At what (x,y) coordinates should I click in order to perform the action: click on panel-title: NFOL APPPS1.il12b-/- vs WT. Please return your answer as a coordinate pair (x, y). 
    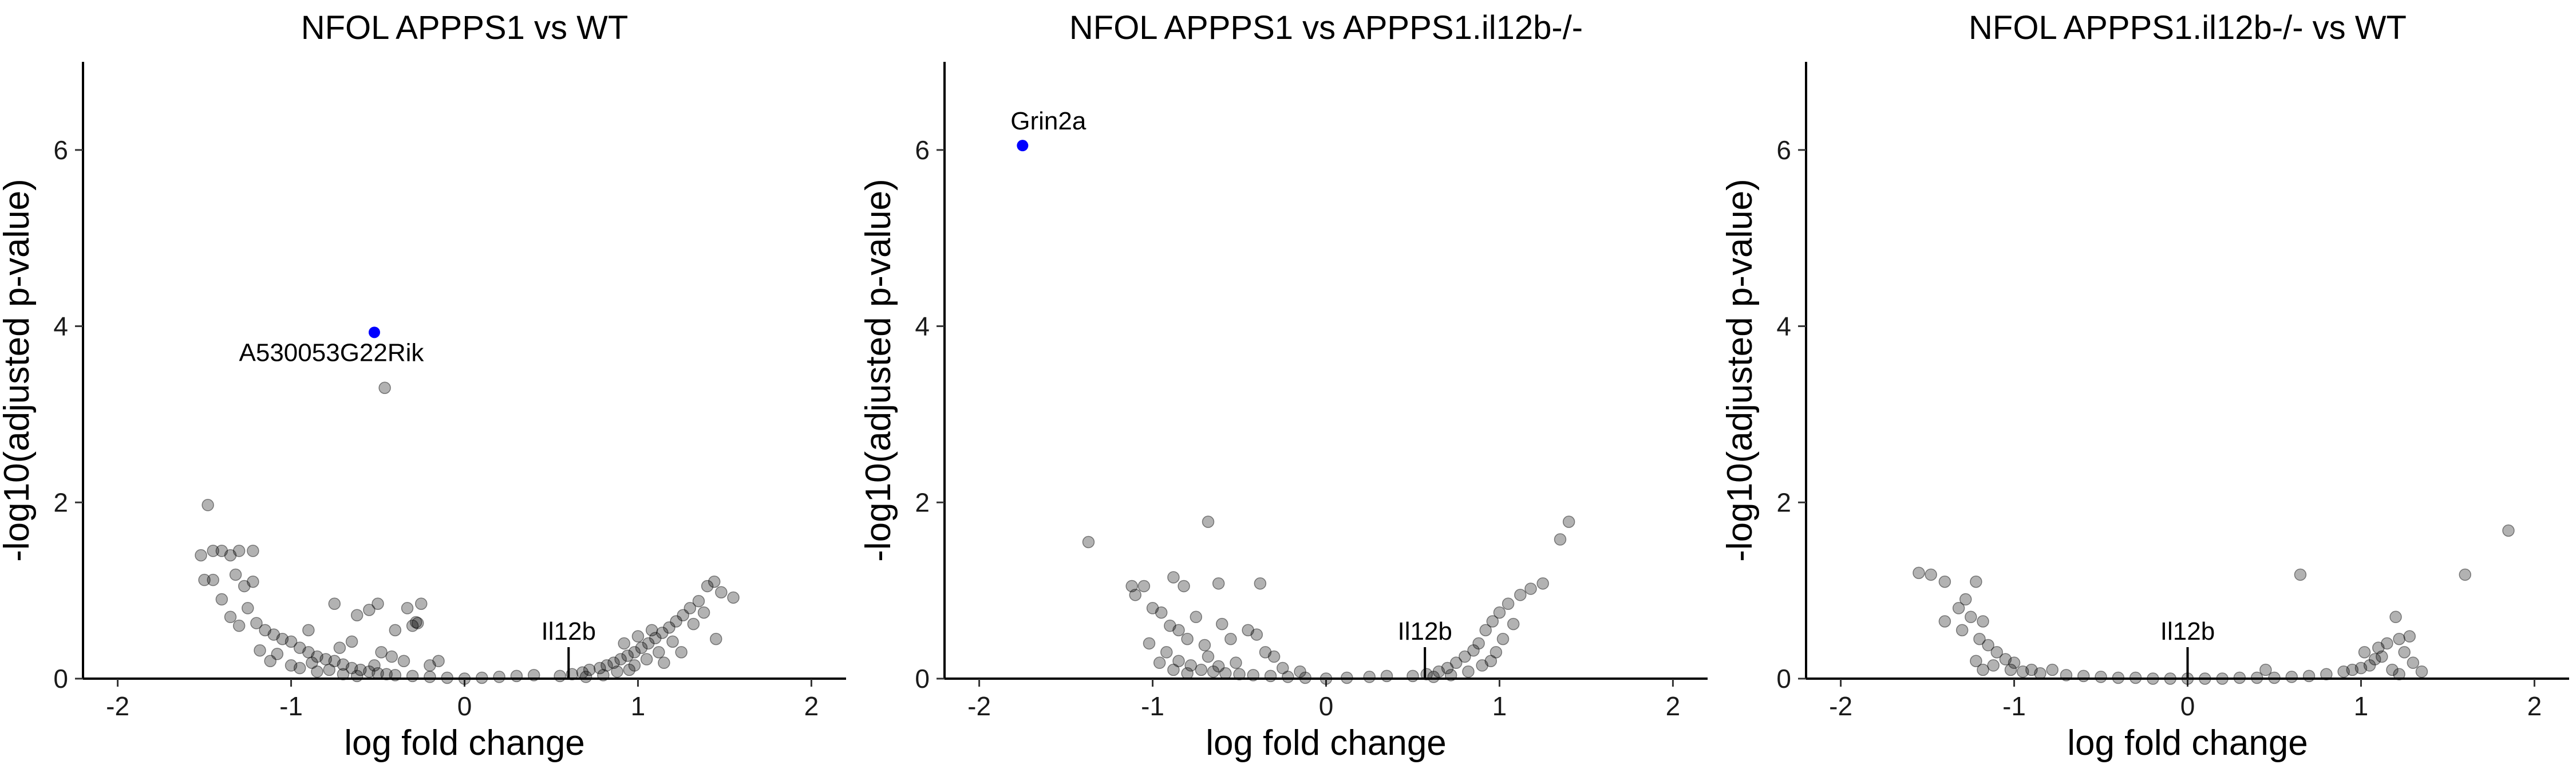
    Looking at the image, I should click on (2188, 27).